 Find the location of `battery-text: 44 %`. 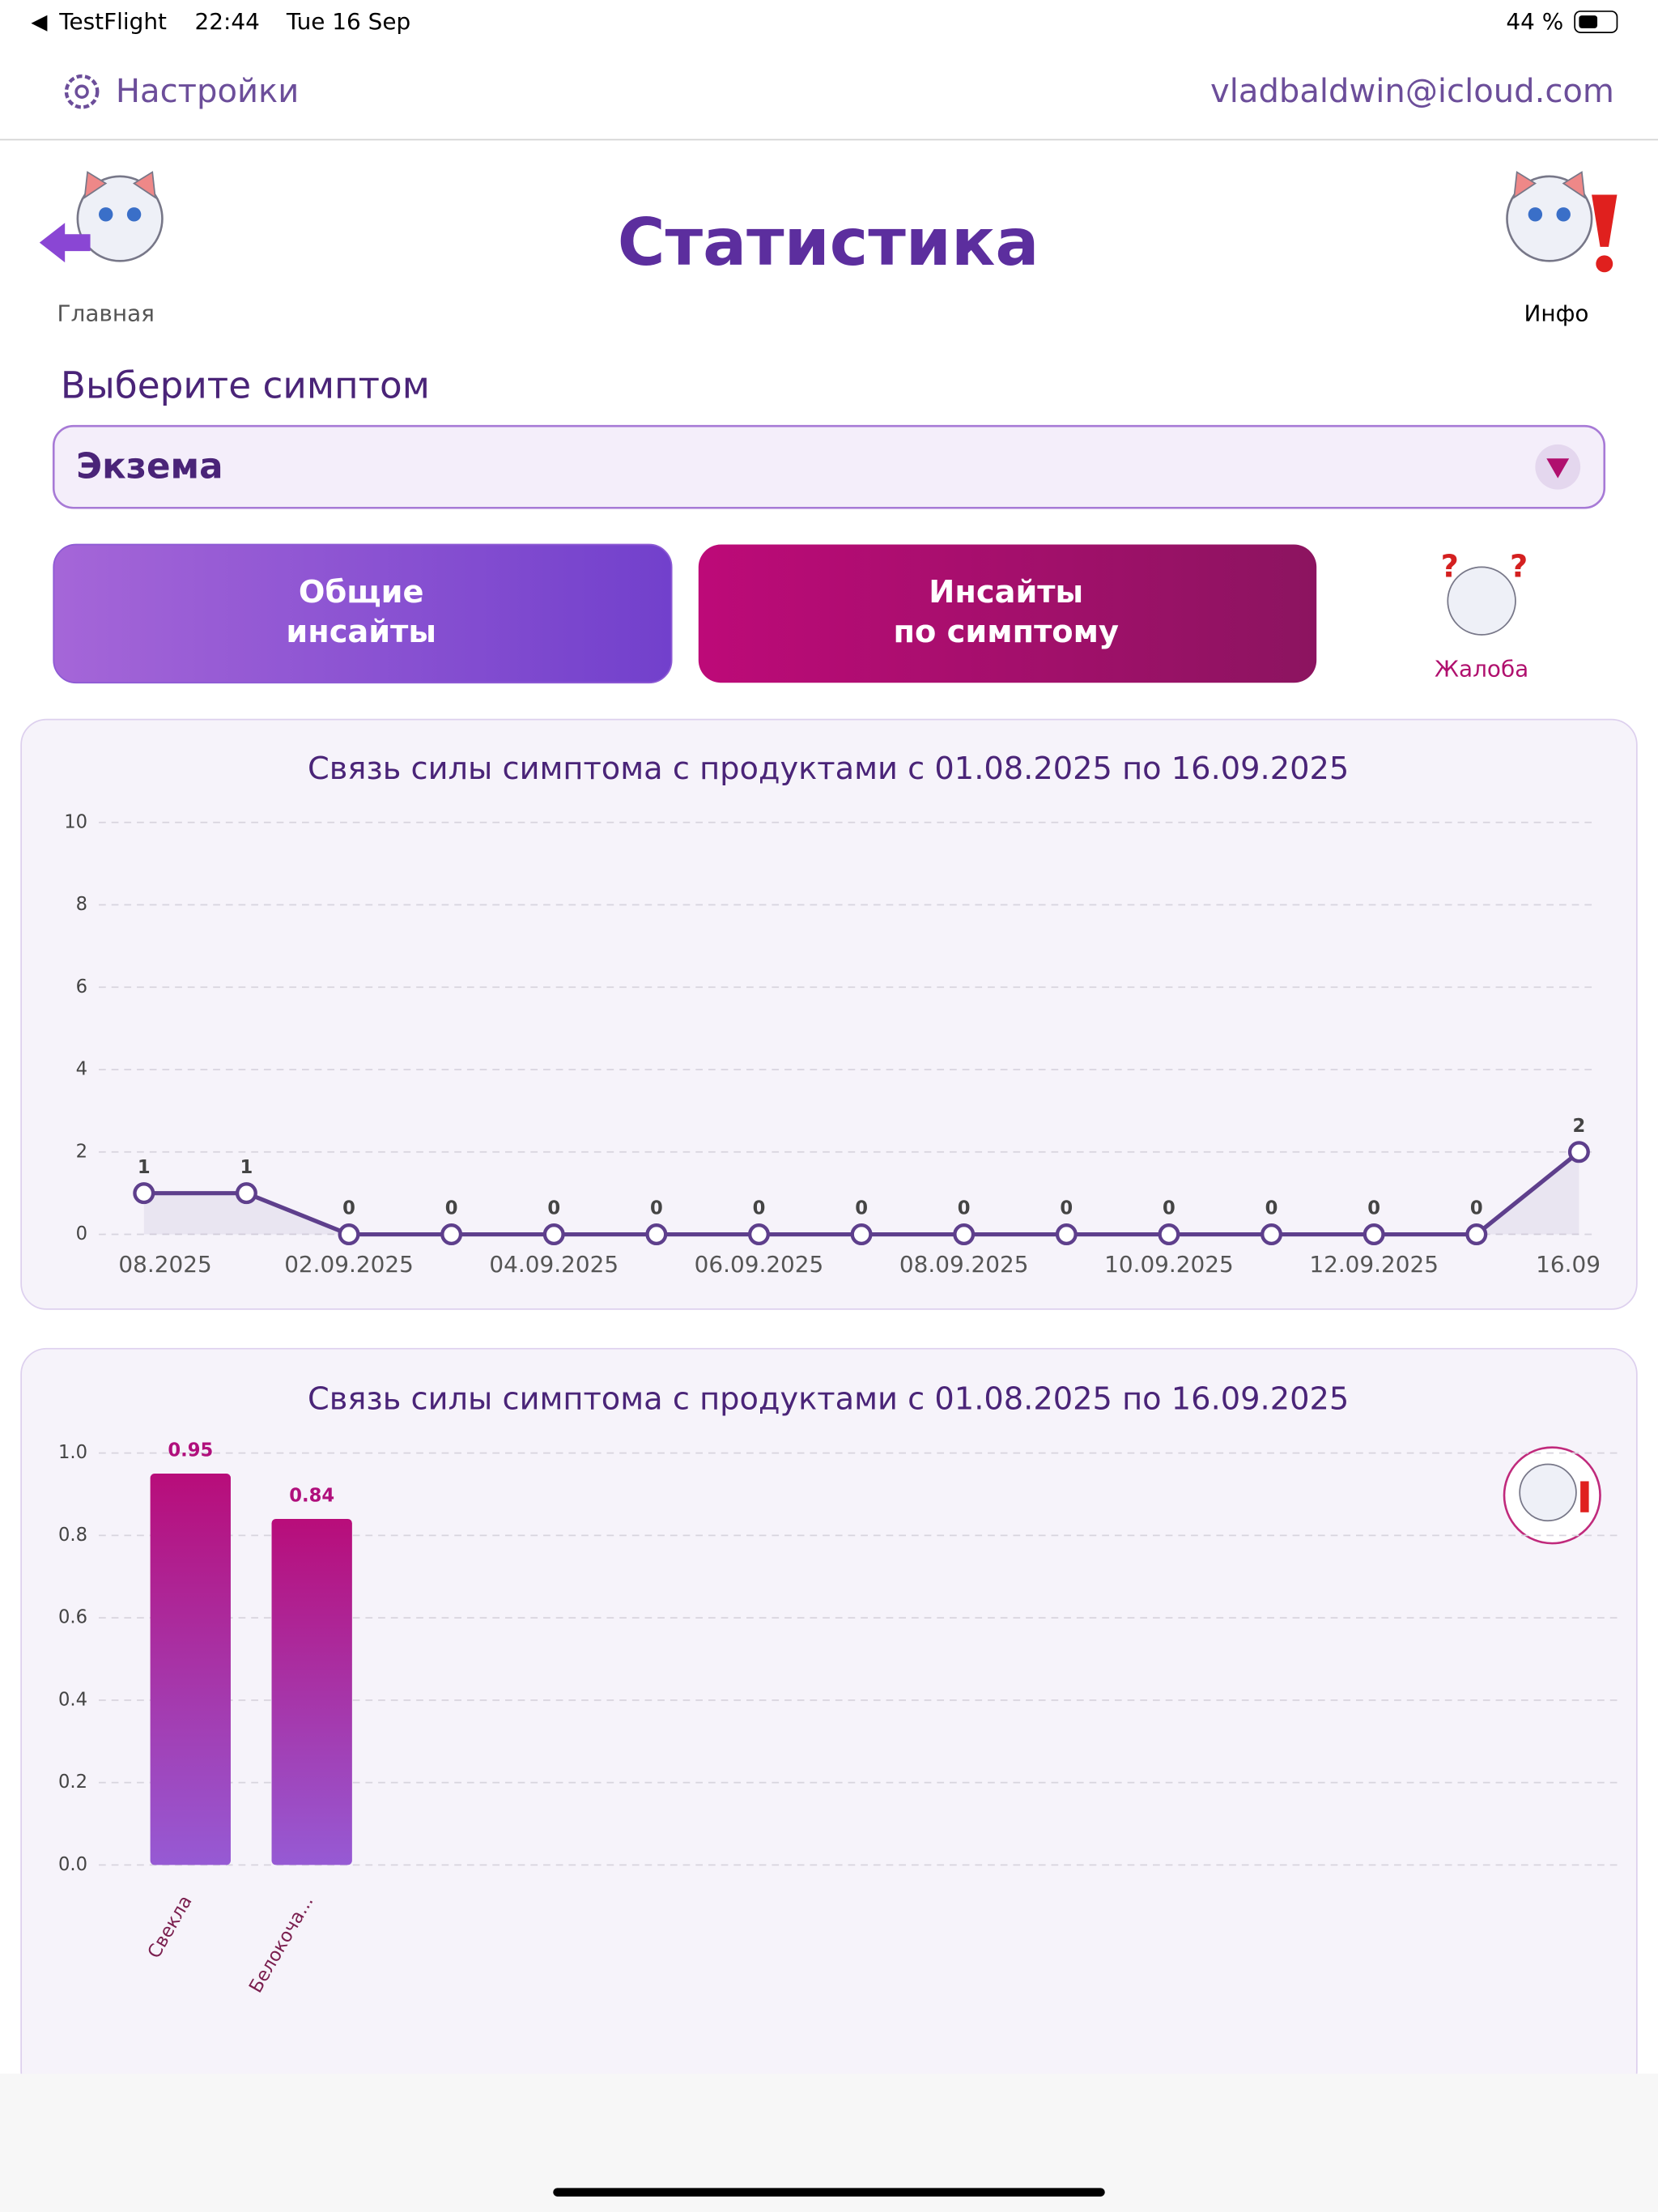

battery-text: 44 % is located at coordinates (1534, 22).